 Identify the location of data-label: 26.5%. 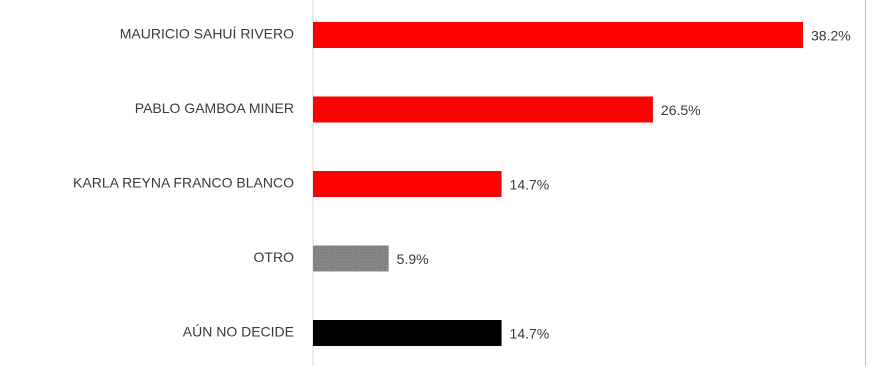
(681, 110).